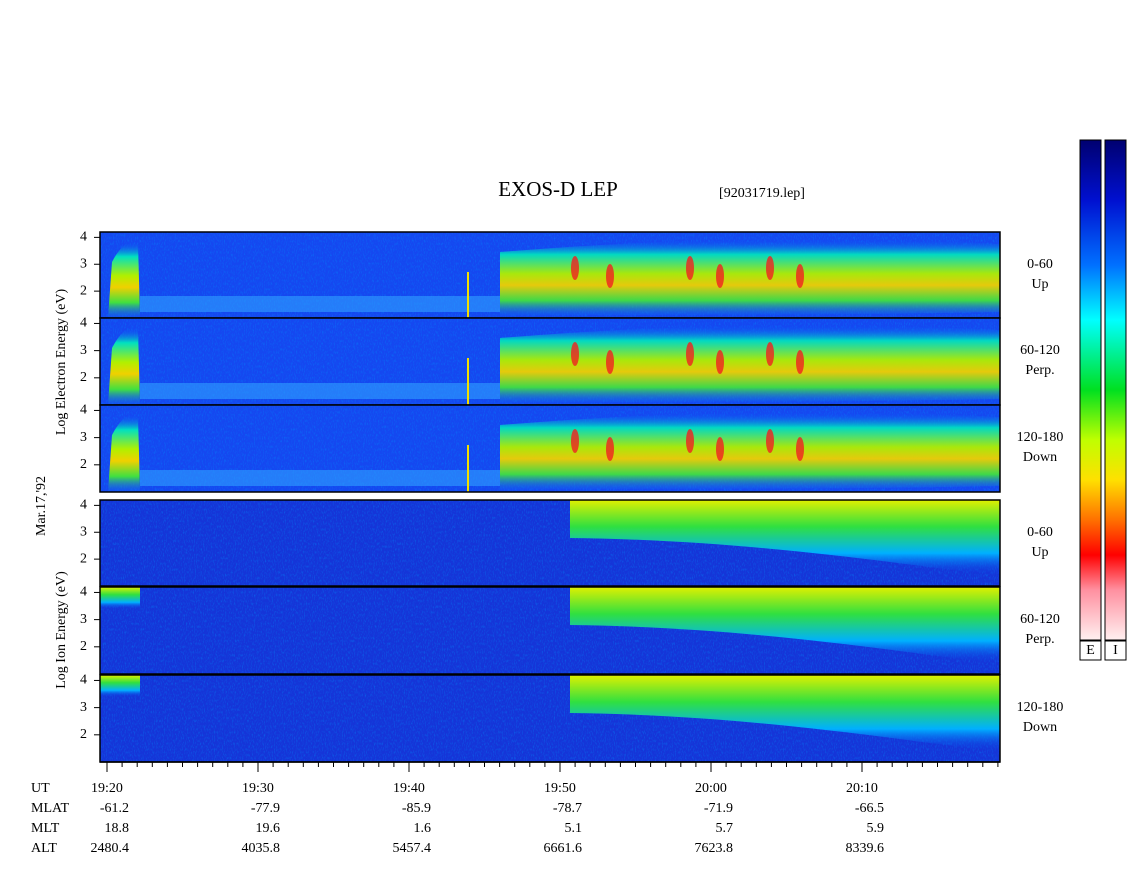 This screenshot has width=1130, height=875. Describe the element at coordinates (265, 808) in the screenshot. I see `row-value: -77.9` at that location.